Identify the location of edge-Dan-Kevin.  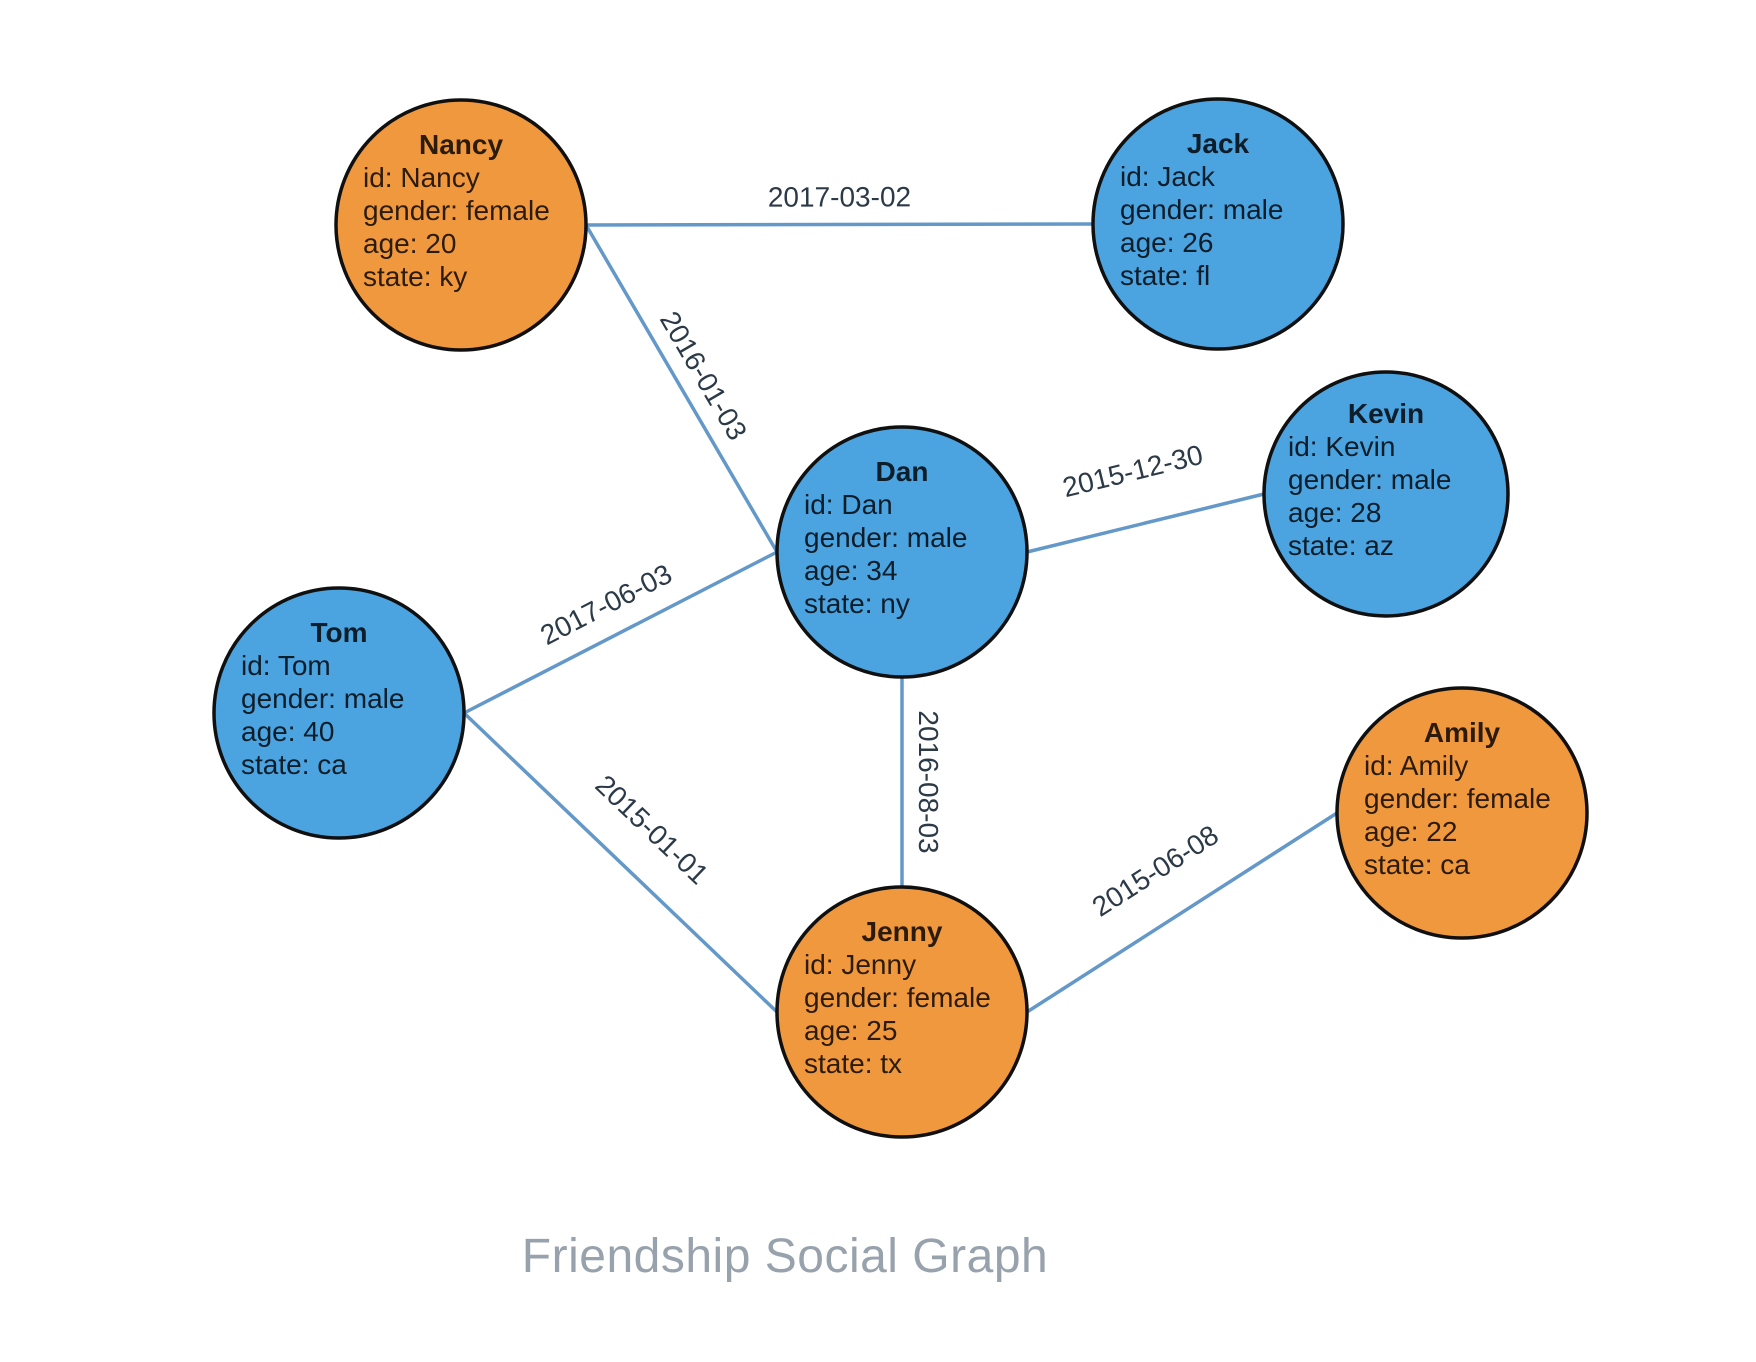
(1145, 523).